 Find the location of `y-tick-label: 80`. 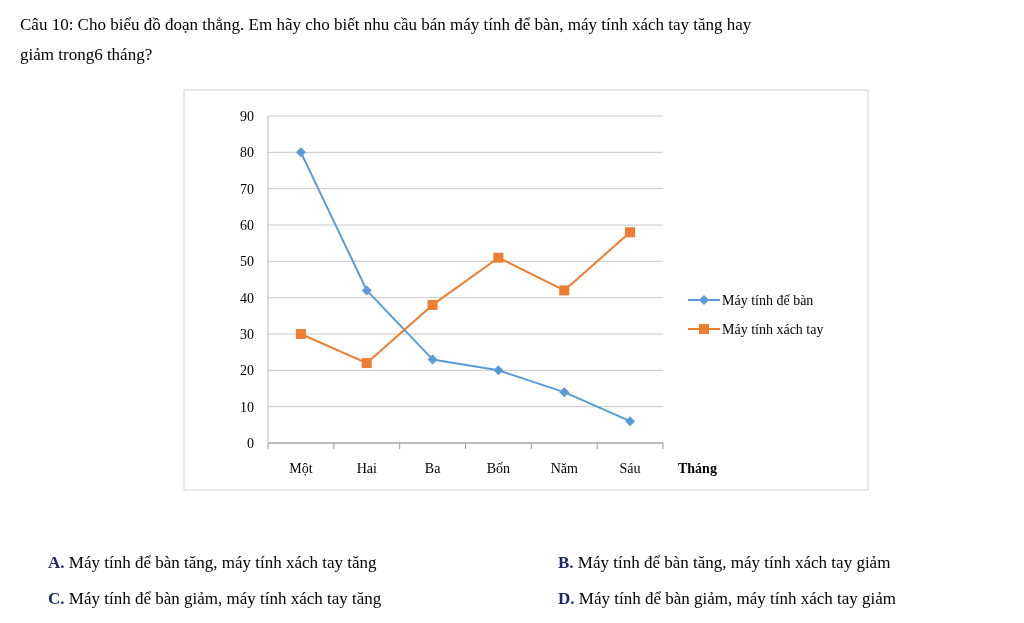

y-tick-label: 80 is located at coordinates (247, 153).